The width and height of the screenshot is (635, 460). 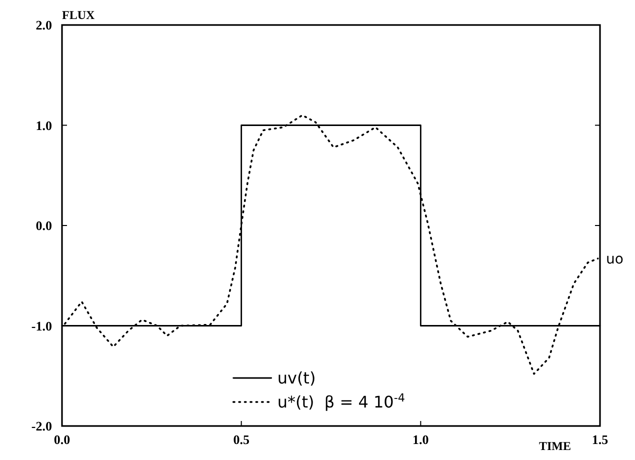 I want to click on y-tick-label: 0.0, so click(x=44, y=226).